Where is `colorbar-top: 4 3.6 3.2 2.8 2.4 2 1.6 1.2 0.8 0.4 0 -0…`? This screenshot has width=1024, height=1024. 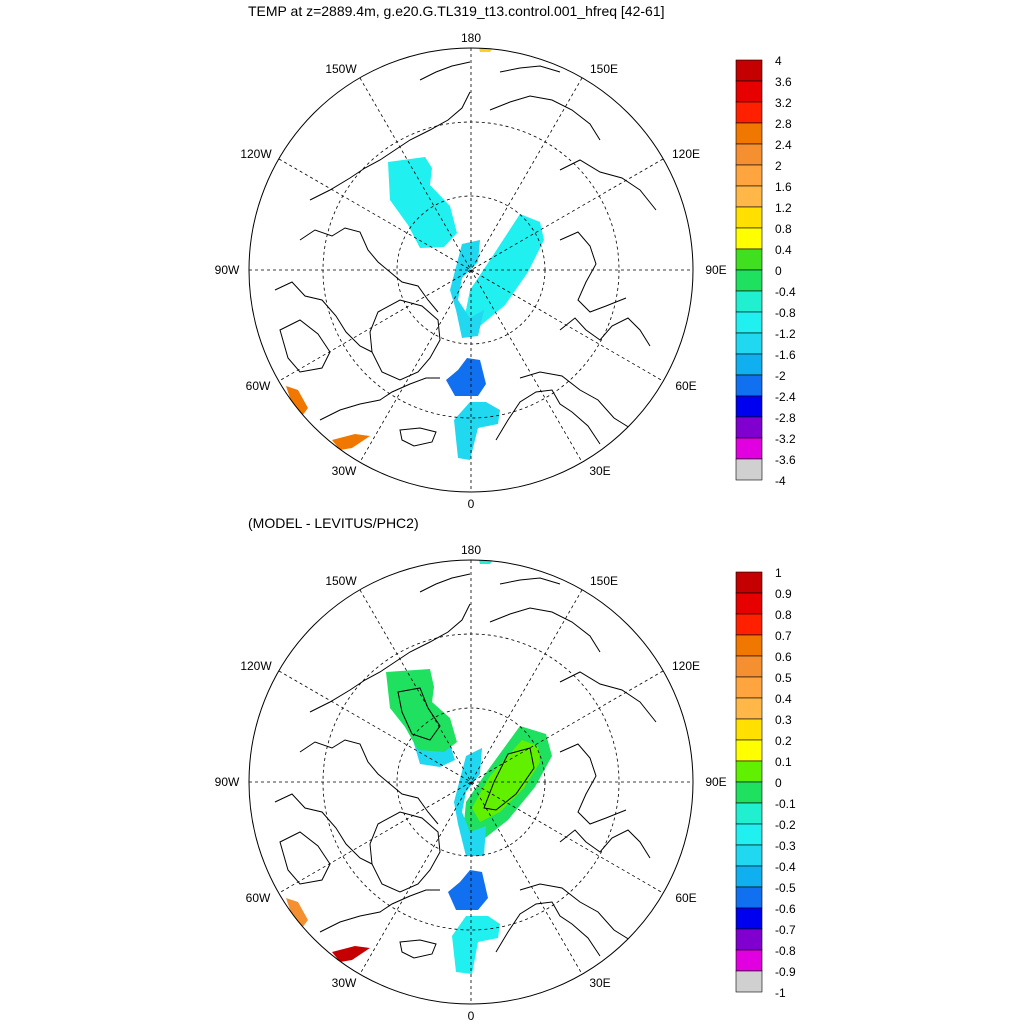 colorbar-top: 4 3.6 3.2 2.8 2.4 2 1.6 1.2 0.8 0.4 0 -0… is located at coordinates (765, 271).